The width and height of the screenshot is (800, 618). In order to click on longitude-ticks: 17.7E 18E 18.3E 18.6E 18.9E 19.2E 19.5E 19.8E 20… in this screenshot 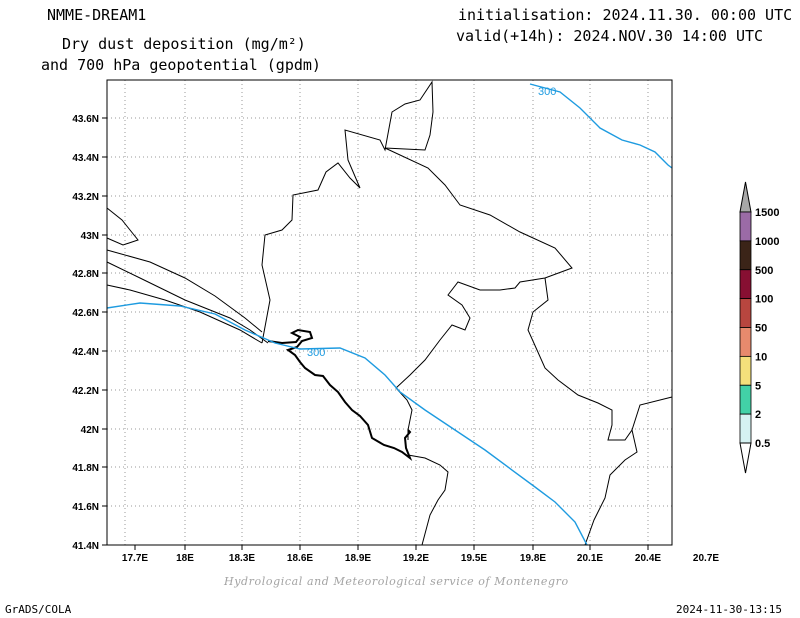, I will do `click(420, 554)`.